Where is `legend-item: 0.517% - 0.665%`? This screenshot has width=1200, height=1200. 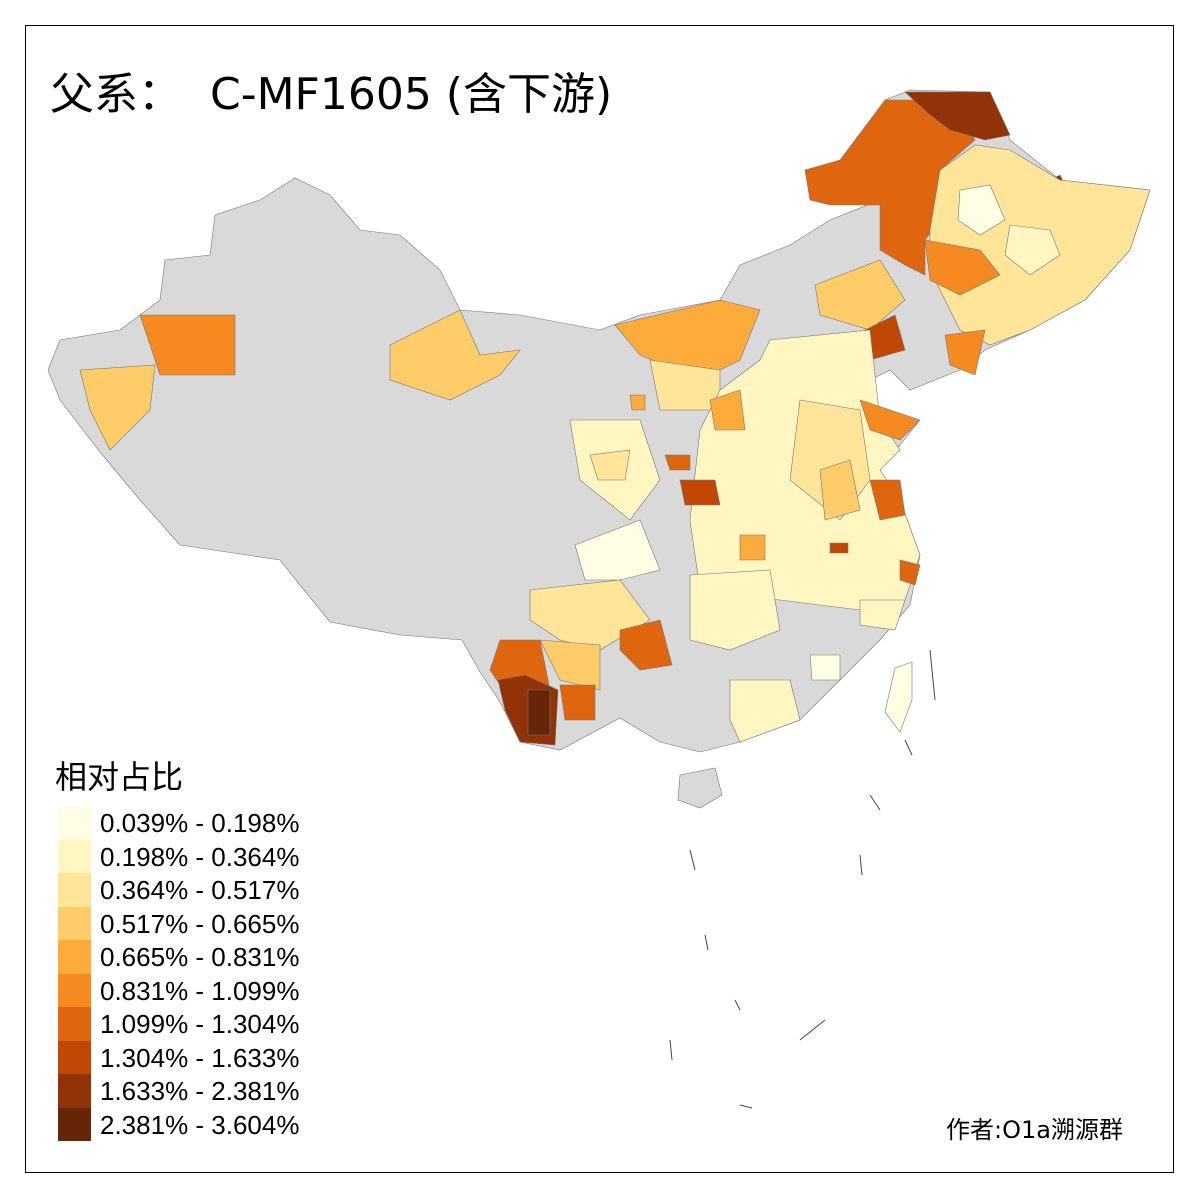 legend-item: 0.517% - 0.665% is located at coordinates (208, 923).